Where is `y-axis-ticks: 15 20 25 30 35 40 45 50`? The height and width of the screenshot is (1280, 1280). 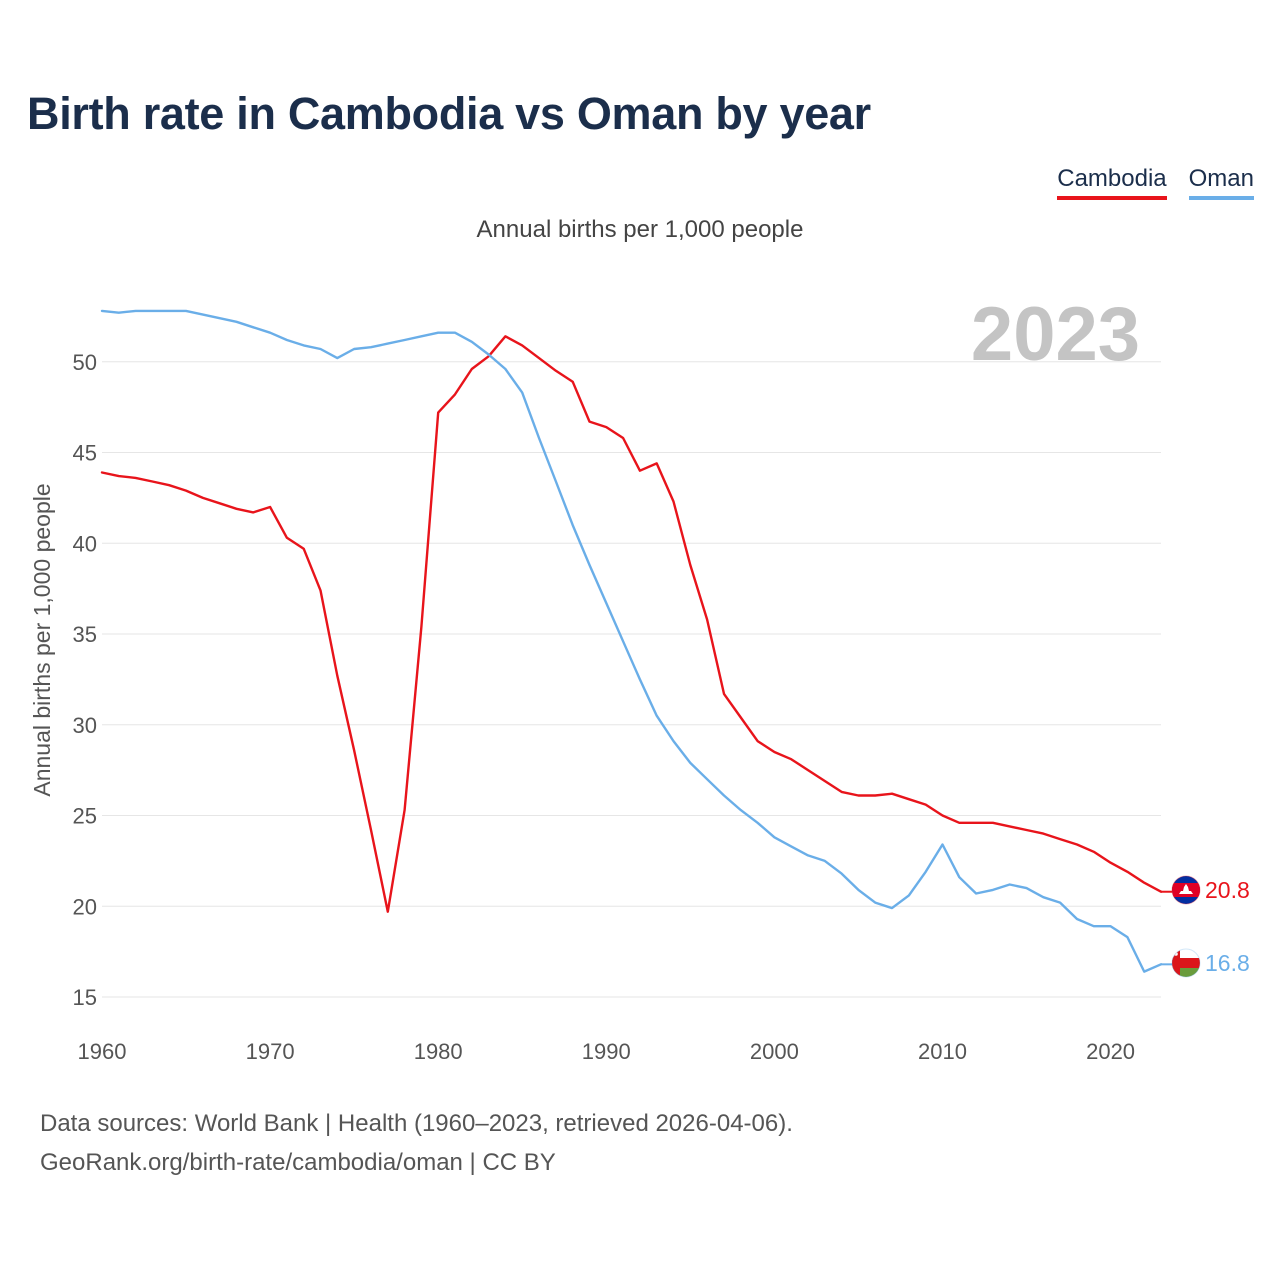
y-axis-ticks: 15 20 25 30 35 40 45 50 is located at coordinates (85, 680).